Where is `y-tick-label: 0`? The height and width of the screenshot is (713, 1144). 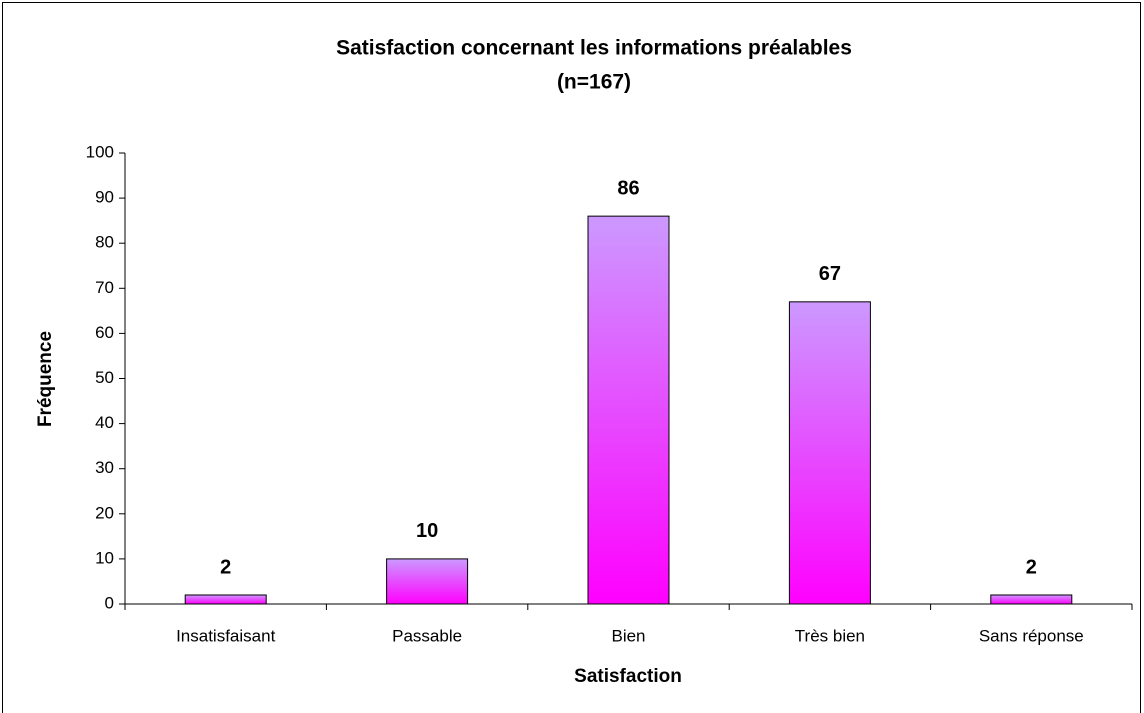 y-tick-label: 0 is located at coordinates (109, 602).